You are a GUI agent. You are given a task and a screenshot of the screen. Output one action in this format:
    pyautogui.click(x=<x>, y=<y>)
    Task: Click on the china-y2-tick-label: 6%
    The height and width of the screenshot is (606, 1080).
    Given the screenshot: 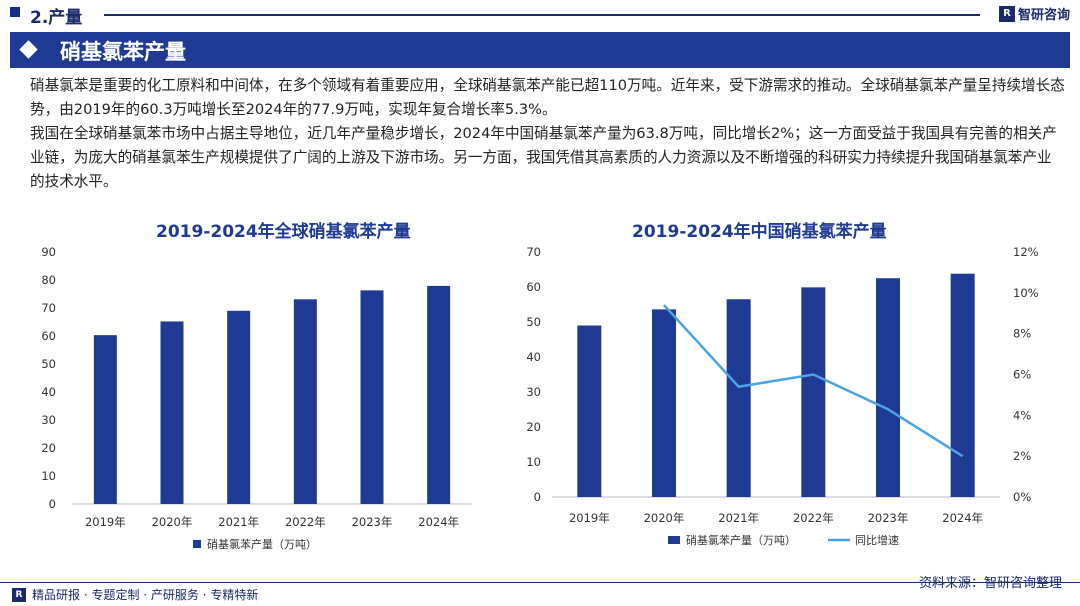 What is the action you would take?
    pyautogui.click(x=1022, y=375)
    